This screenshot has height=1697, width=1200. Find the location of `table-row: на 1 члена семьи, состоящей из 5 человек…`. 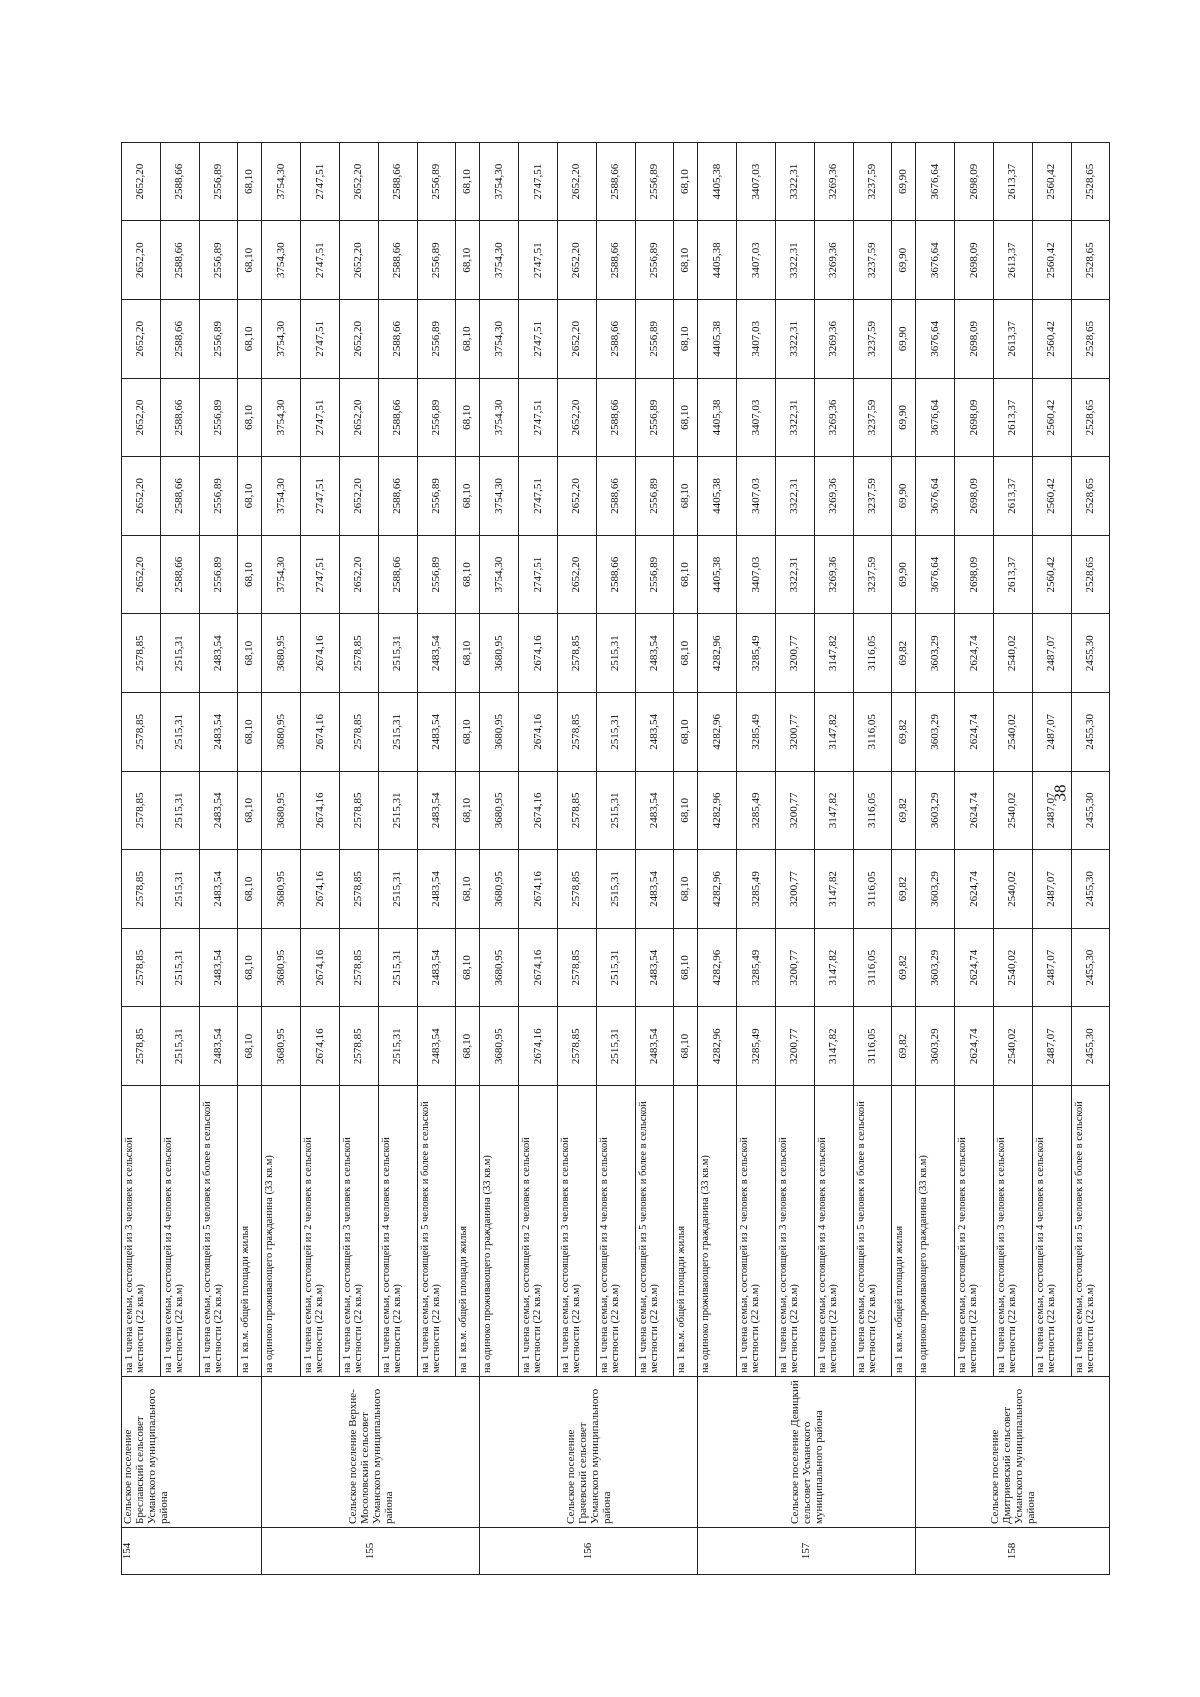

table-row: на 1 члена семьи, состоящей из 5 человек… is located at coordinates (872, 858).